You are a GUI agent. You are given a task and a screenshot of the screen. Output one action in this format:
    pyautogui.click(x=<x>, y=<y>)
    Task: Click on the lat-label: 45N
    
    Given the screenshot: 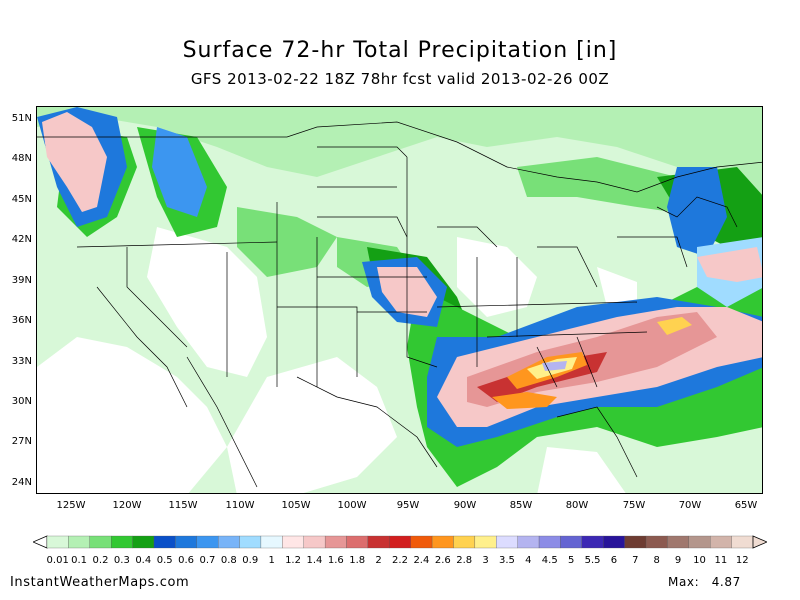 What is the action you would take?
    pyautogui.click(x=21, y=199)
    